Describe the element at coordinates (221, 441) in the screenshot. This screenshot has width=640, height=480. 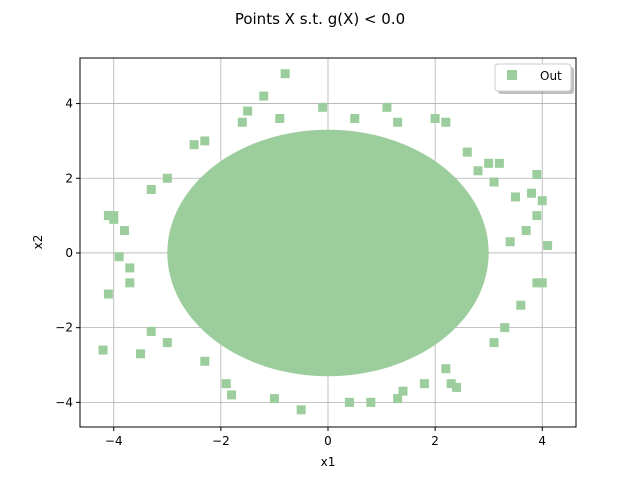
I see `x-tick-label: −2` at that location.